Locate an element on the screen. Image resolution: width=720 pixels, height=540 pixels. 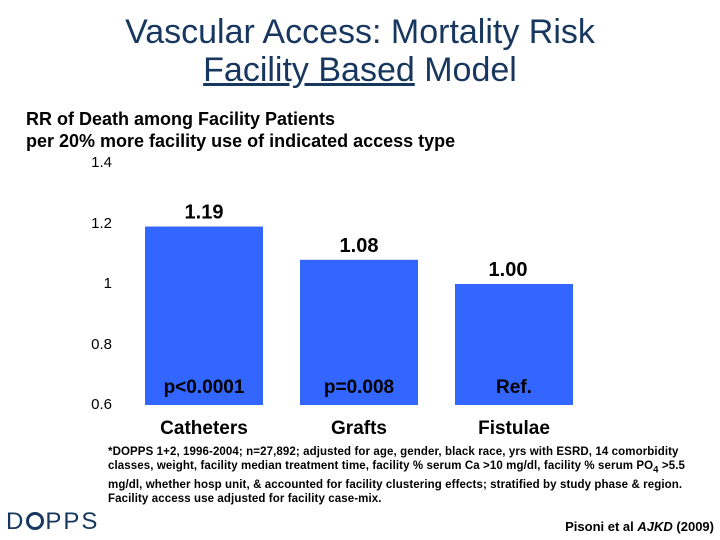
logo-suffix: PPS is located at coordinates (72, 521).